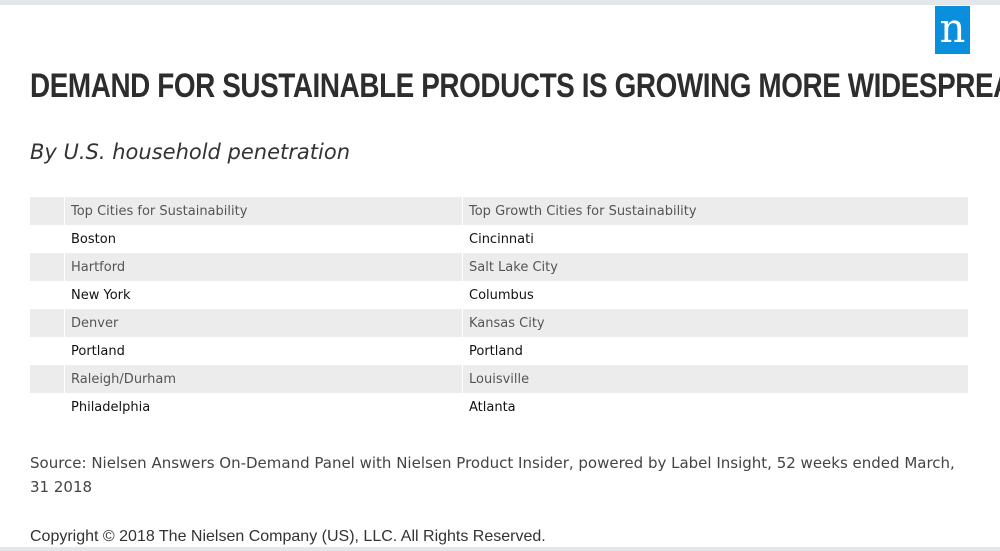 This screenshot has width=1000, height=551. What do you see at coordinates (263, 267) in the screenshot?
I see `table-cell-top-city: Hartford` at bounding box center [263, 267].